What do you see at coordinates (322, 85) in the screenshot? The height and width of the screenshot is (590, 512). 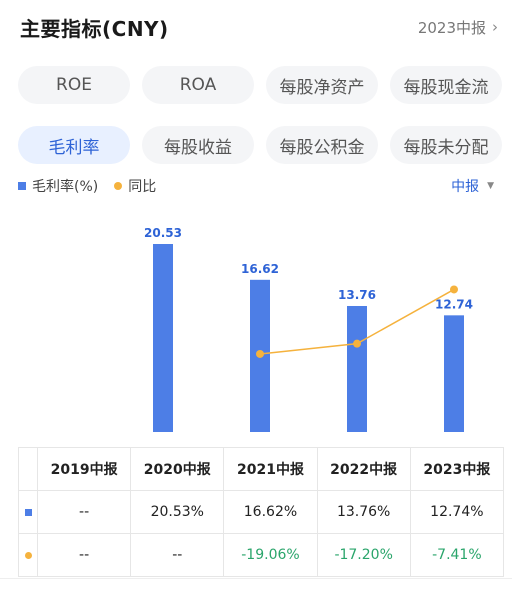 I see `tab-net-assets-per-share: 每股净资产` at bounding box center [322, 85].